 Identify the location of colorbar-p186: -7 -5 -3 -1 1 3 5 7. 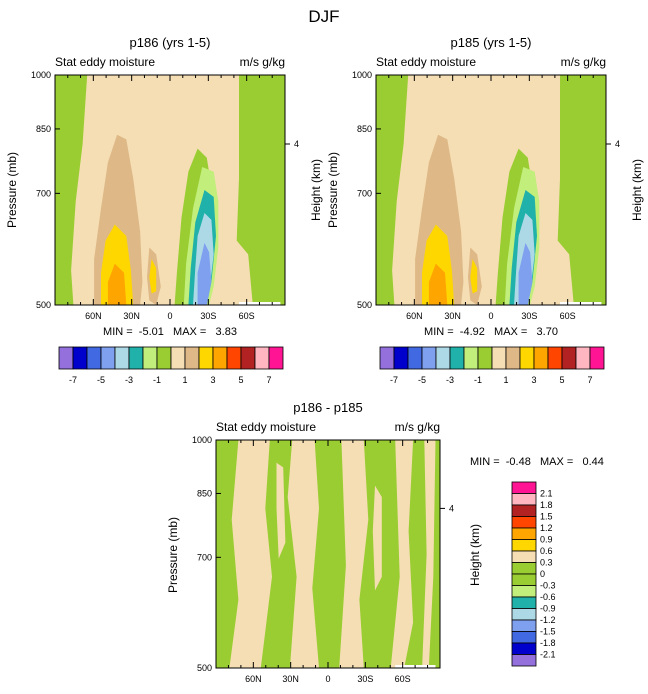
(171, 365).